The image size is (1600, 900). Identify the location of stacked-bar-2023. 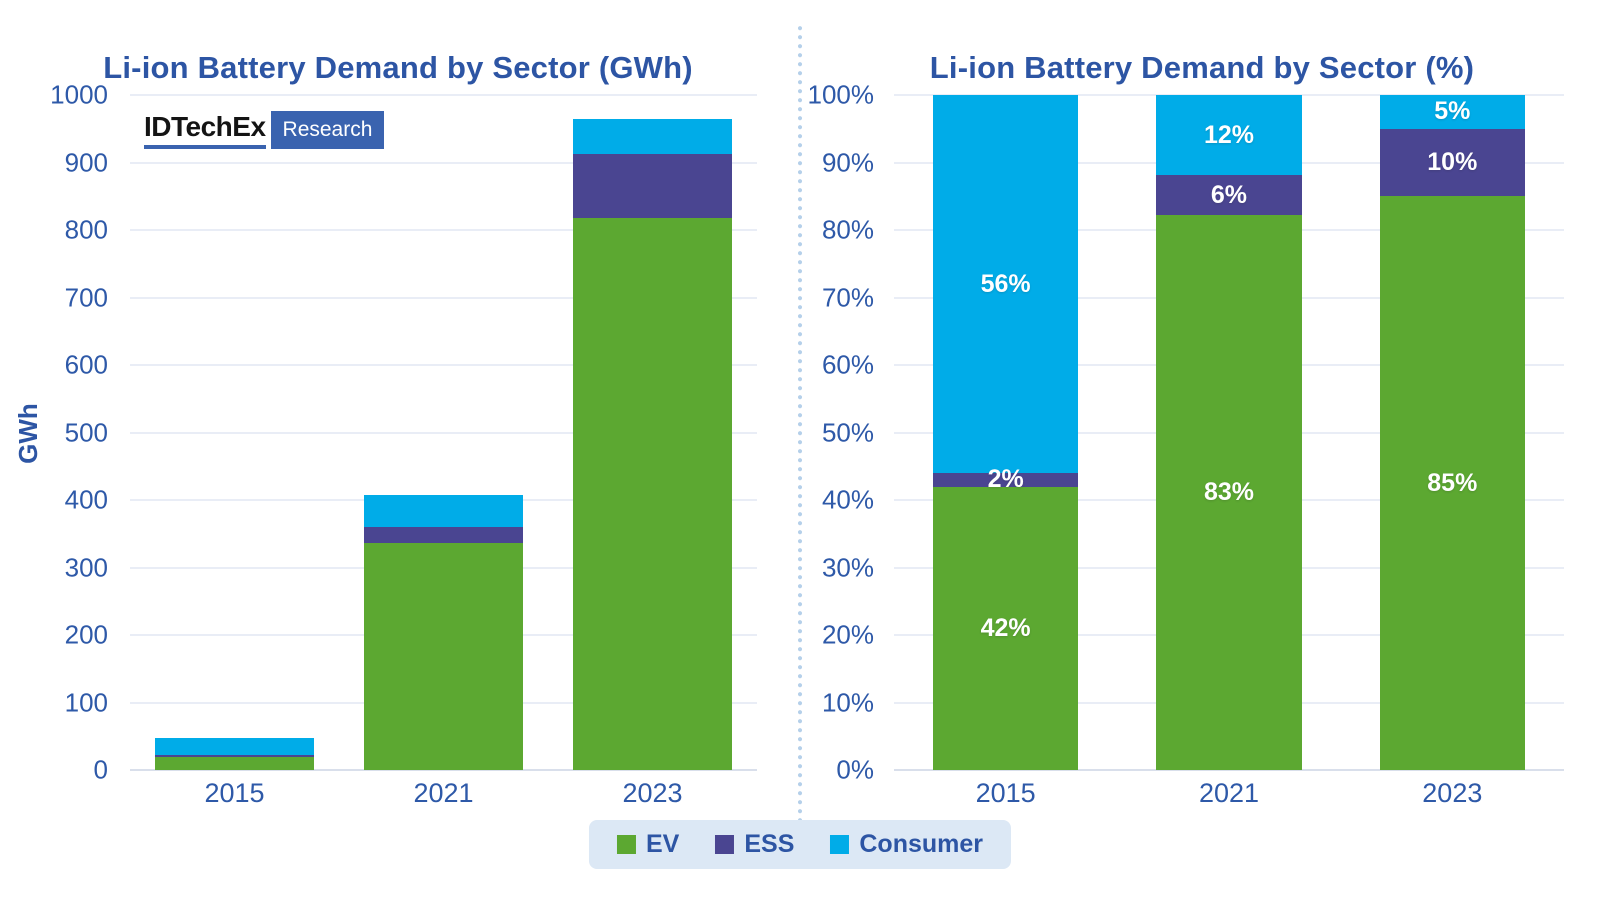
(652, 432).